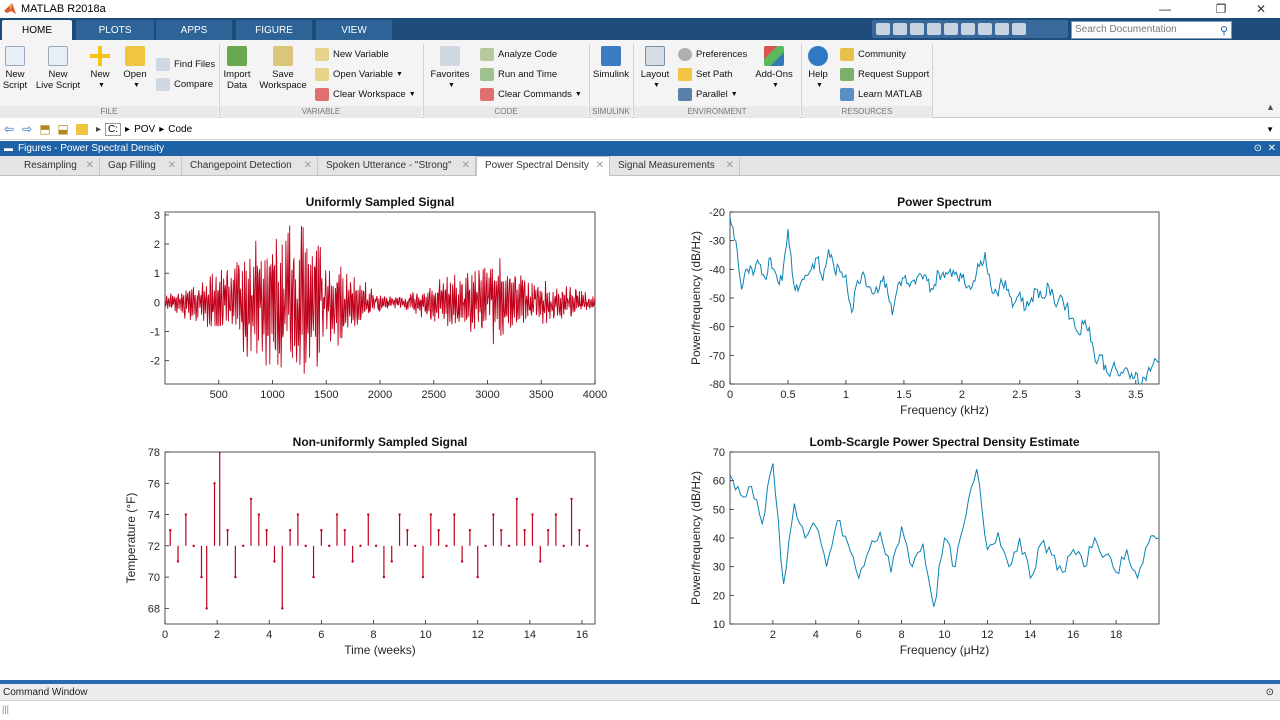 The height and width of the screenshot is (720, 1280). What do you see at coordinates (655, 68) in the screenshot?
I see `layout-button: Layout ▼` at bounding box center [655, 68].